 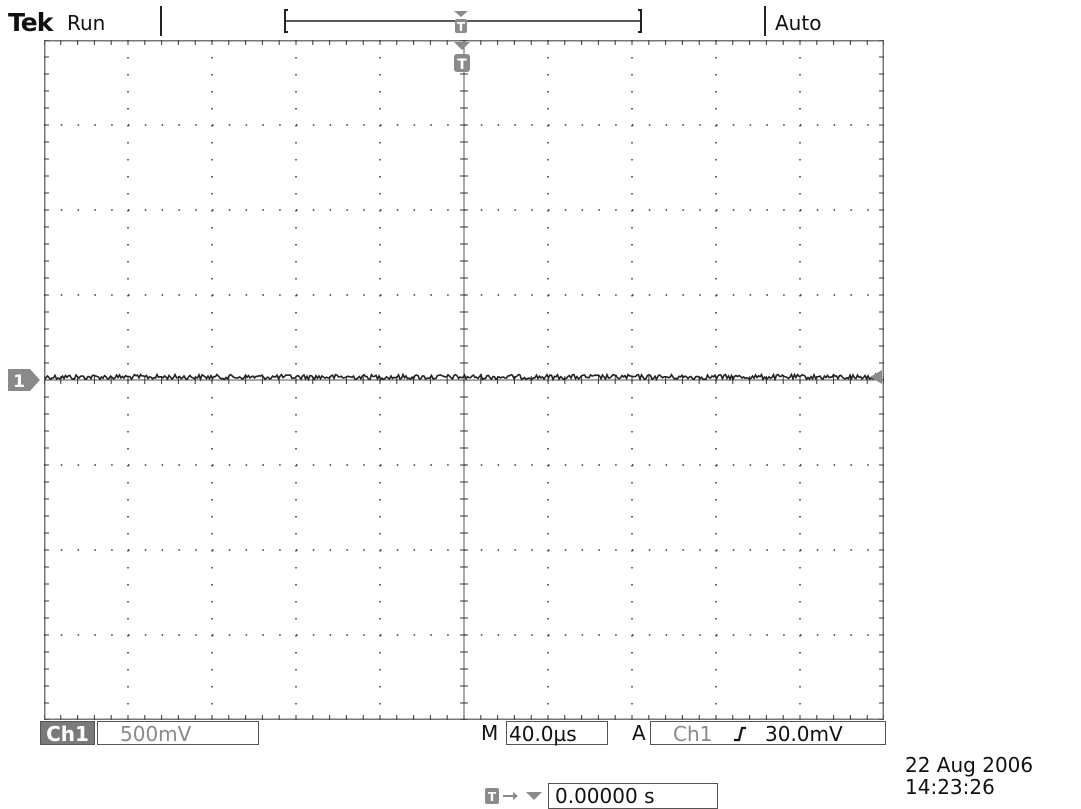 I want to click on acquisition-state: Run, so click(x=86, y=23).